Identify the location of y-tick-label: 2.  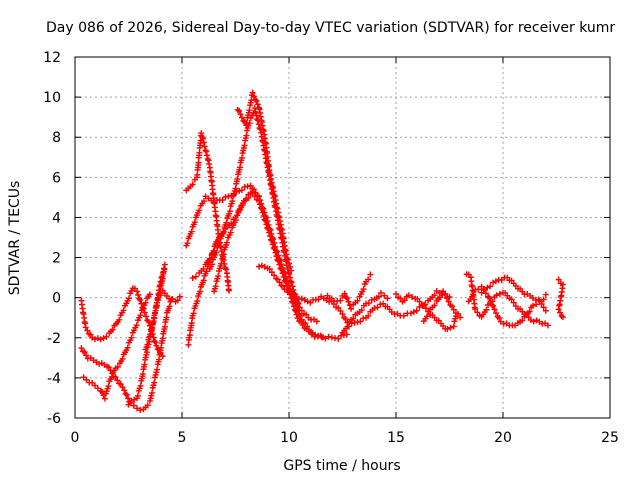
(56, 259).